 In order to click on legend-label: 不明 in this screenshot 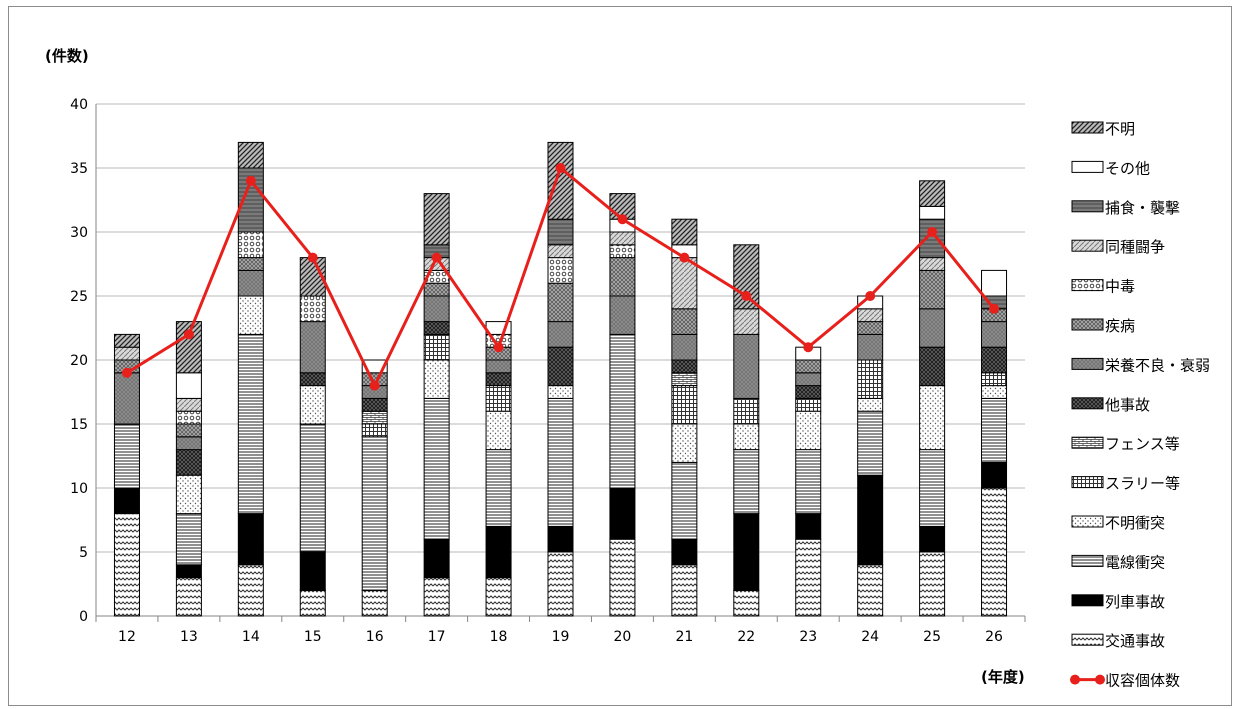, I will do `click(1120, 129)`.